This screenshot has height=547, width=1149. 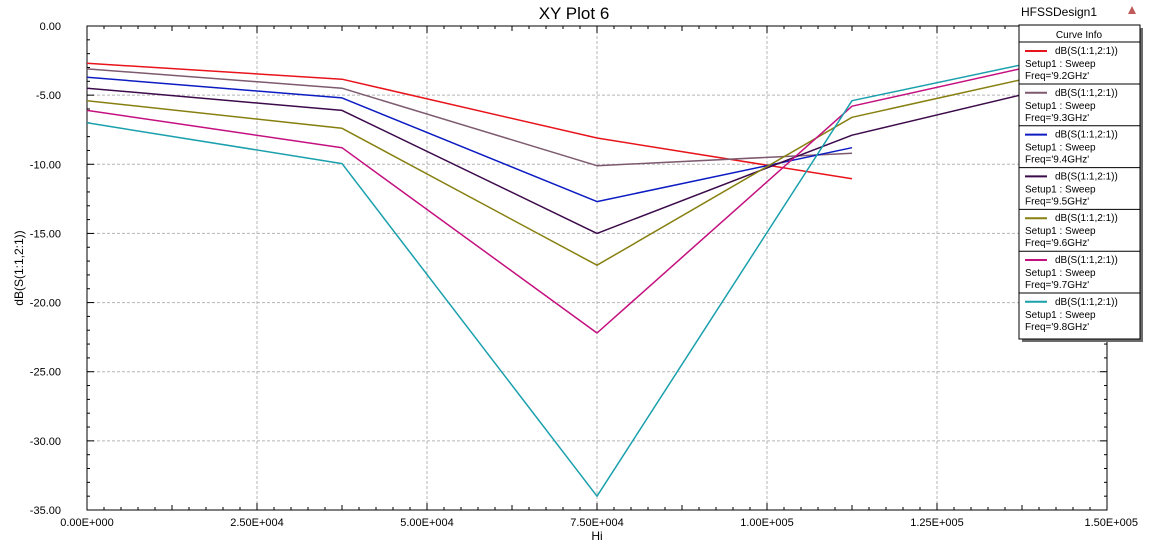 What do you see at coordinates (1057, 285) in the screenshot?
I see `legend-freq: Freq='9.7GHz'` at bounding box center [1057, 285].